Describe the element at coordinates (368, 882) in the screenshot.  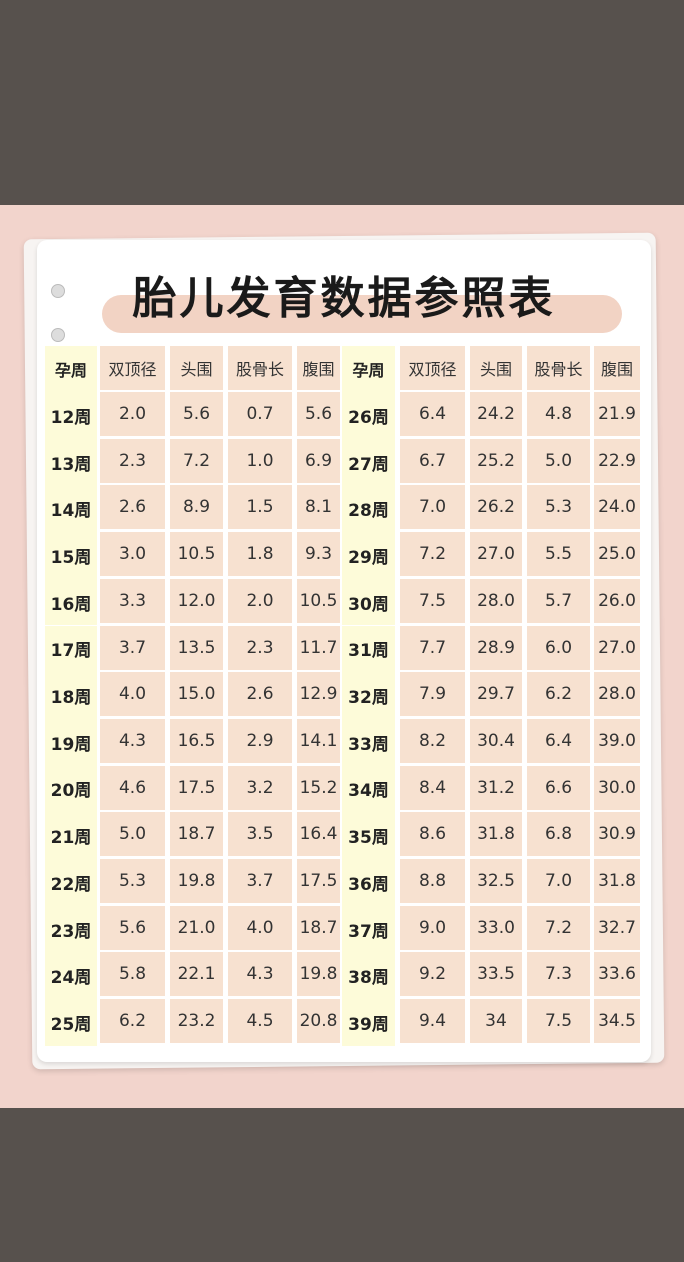
I see `week-cell: 36周` at that location.